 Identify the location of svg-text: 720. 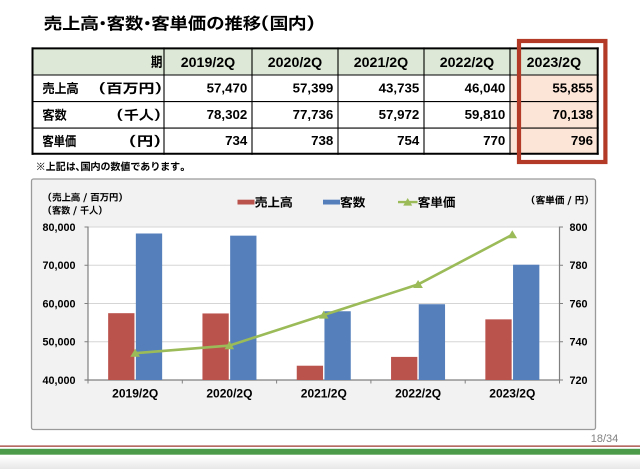
(579, 381).